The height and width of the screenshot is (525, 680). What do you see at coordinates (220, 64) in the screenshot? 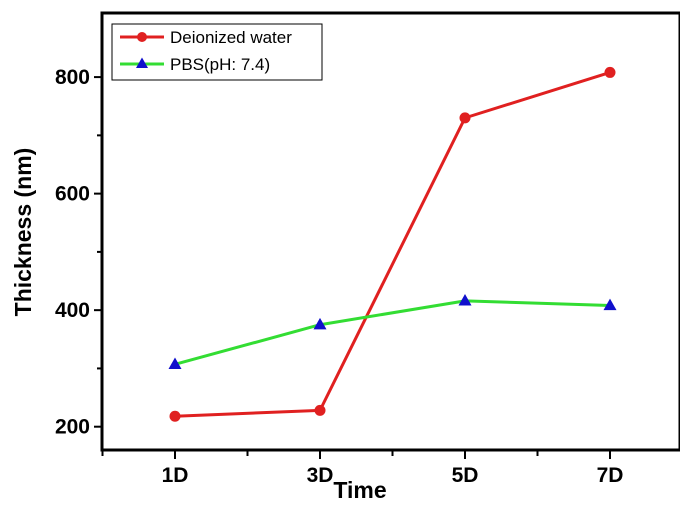
I see `legend-label-pbs: PBS(pH: 7.4)` at bounding box center [220, 64].